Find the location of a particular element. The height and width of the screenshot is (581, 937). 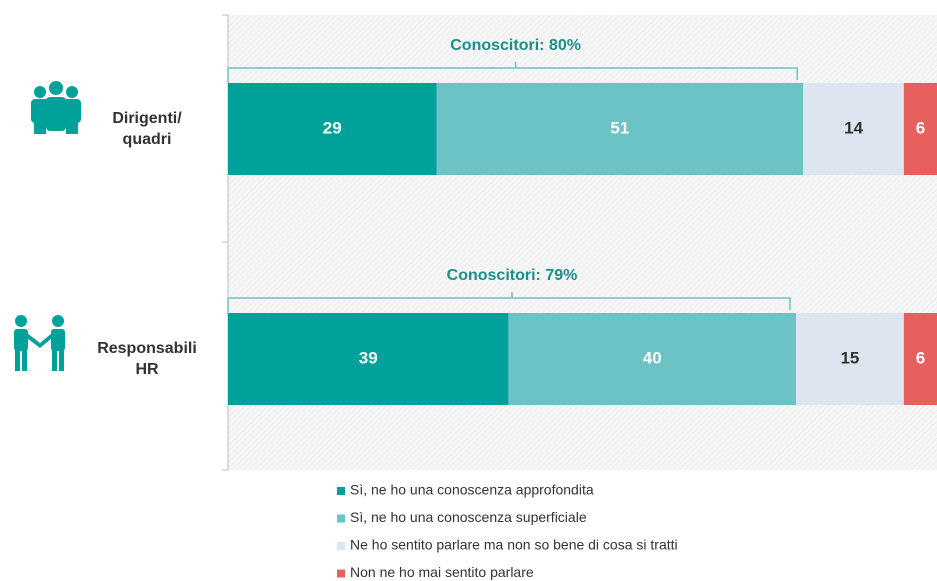

value-label: 15 is located at coordinates (849, 357).